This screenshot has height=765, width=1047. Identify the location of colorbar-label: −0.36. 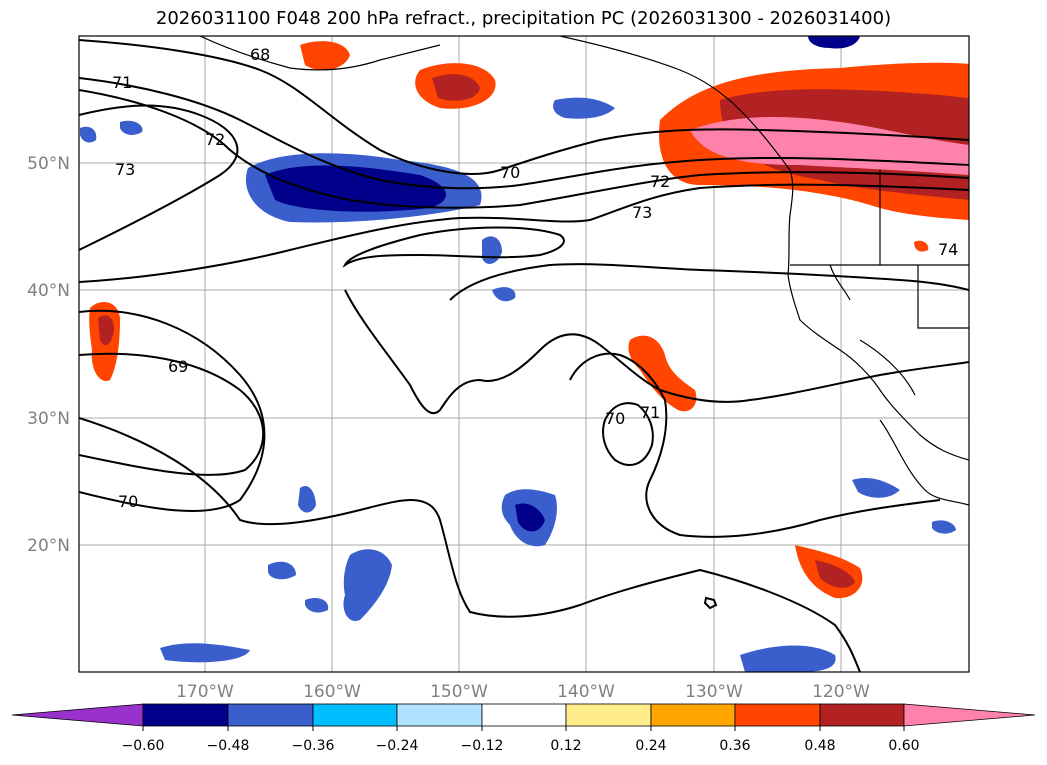
(313, 746).